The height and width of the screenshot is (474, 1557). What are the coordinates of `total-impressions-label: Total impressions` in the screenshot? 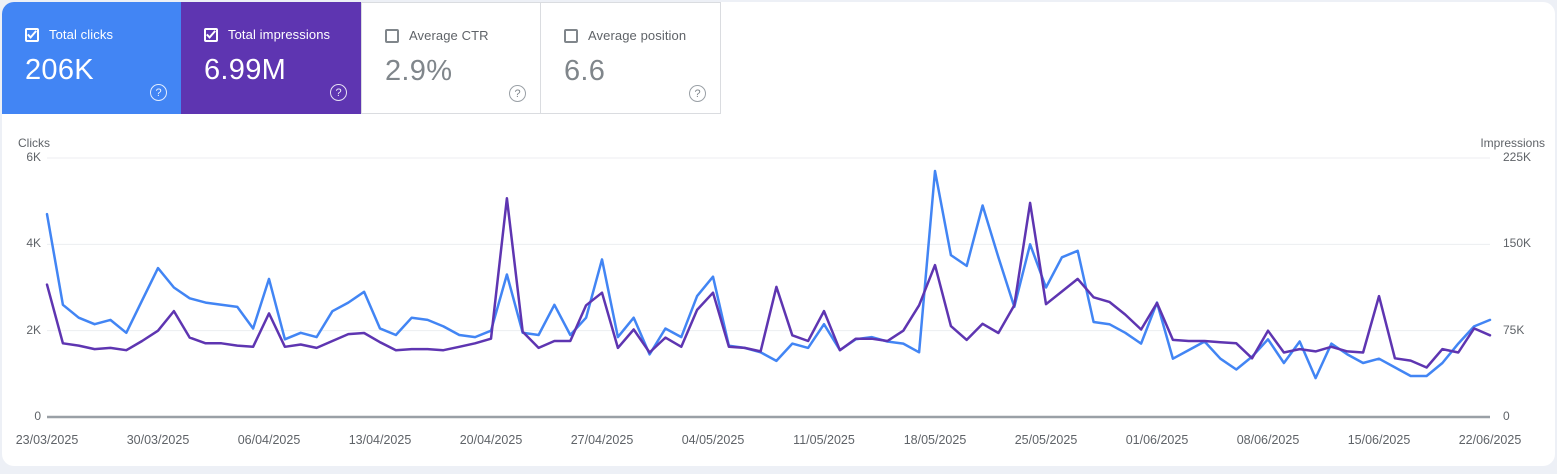 It's located at (279, 34).